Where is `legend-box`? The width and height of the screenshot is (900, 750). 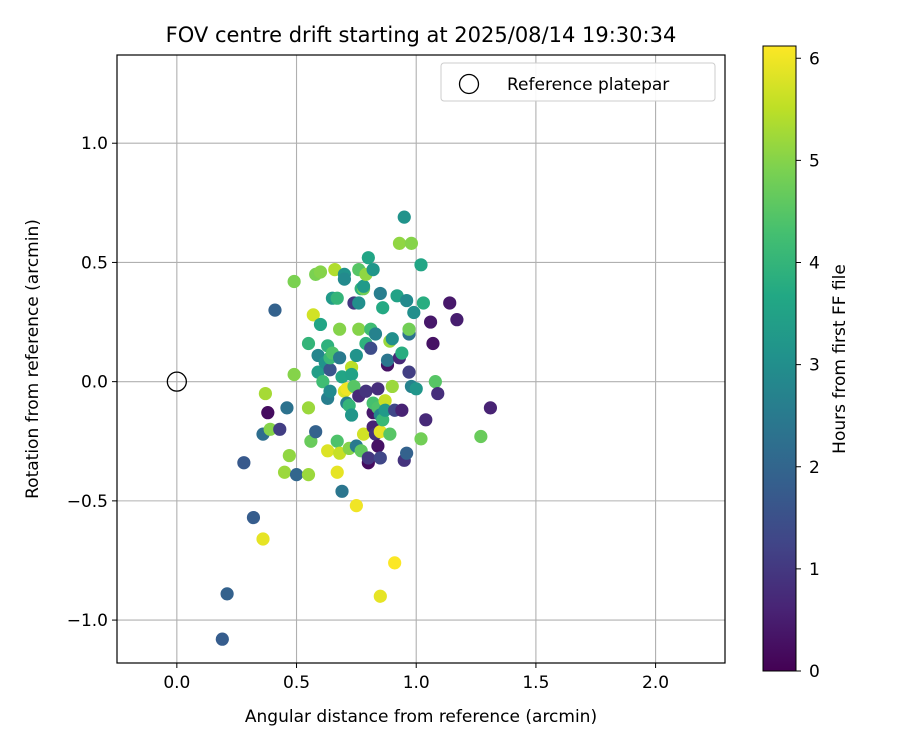 legend-box is located at coordinates (578, 82).